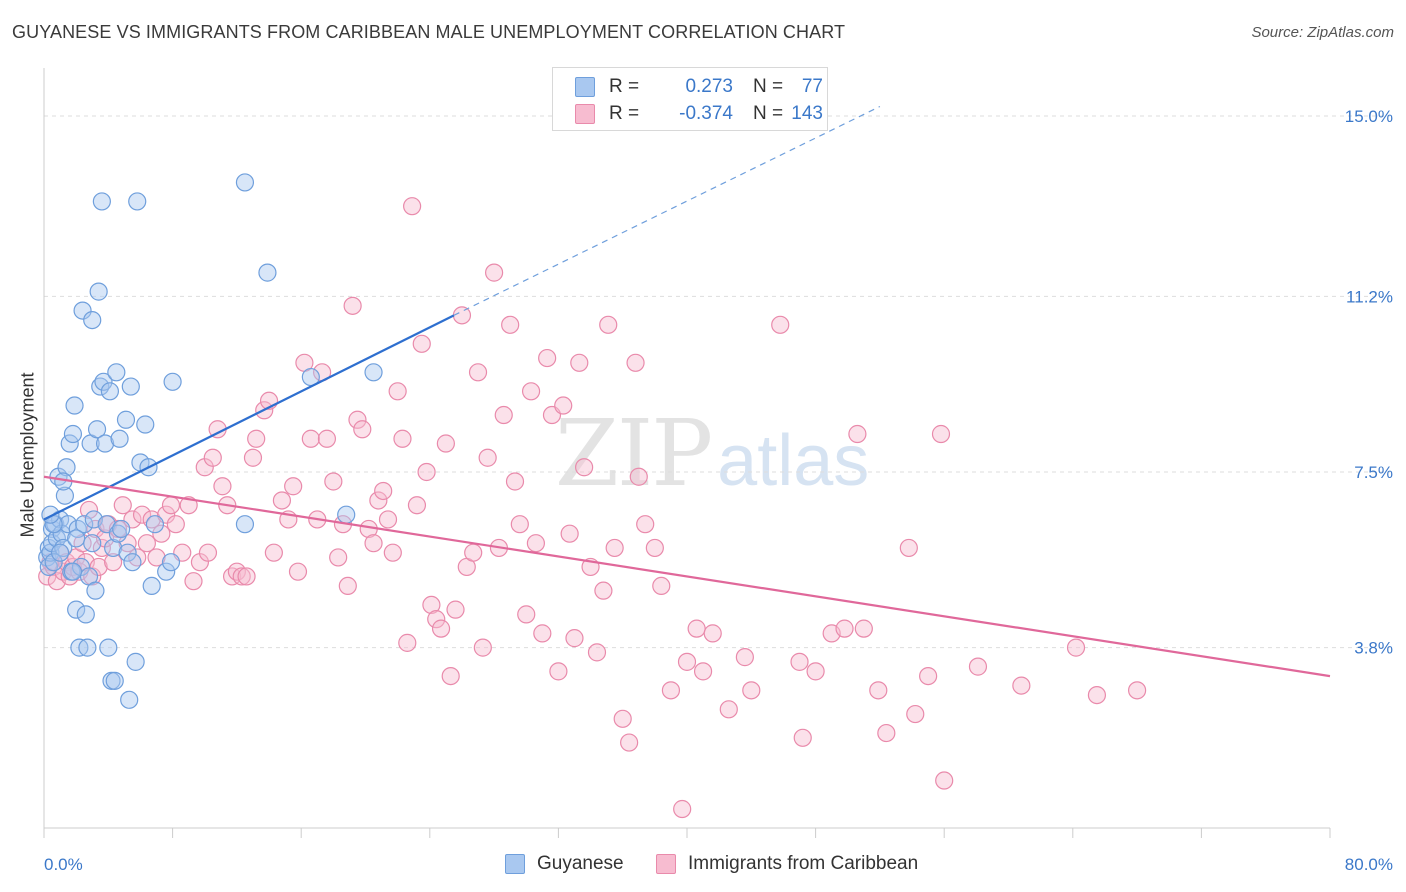  What do you see at coordinates (1322, 32) in the screenshot?
I see `source-label: Source: ZipAtlas.com` at bounding box center [1322, 32].